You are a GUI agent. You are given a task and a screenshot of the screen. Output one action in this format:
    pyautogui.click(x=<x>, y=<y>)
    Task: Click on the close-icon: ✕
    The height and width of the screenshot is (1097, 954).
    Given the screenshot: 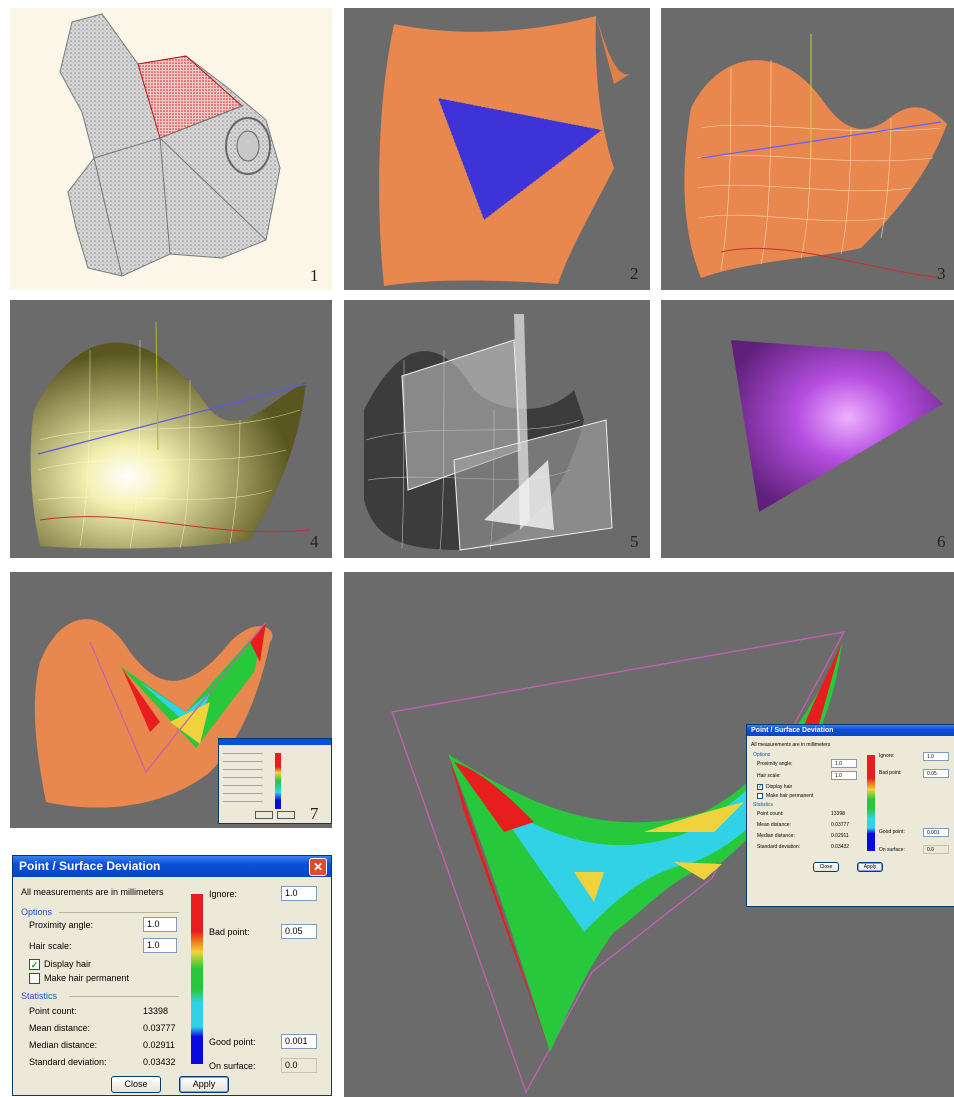 What is the action you would take?
    pyautogui.click(x=318, y=867)
    